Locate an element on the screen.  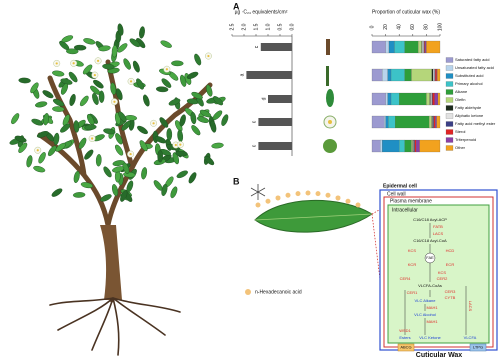
pathway-node: C16/C18 Acyl-CoA is located at coordinates (430, 240).